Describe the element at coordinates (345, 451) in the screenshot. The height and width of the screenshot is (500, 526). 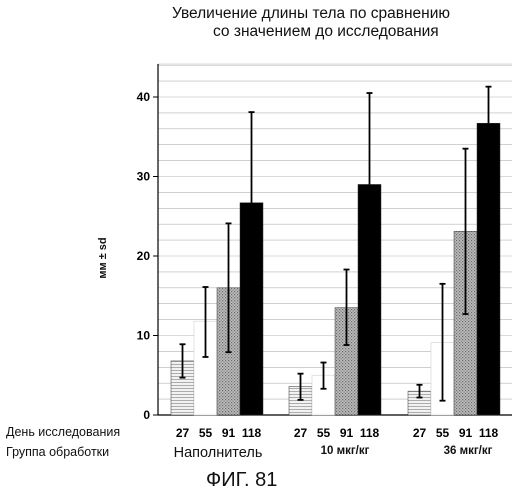
I see `group-label-10: 10 мкг/кг` at that location.